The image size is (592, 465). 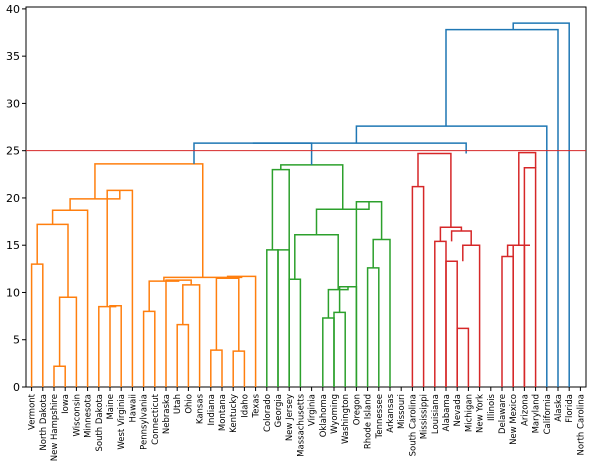 What do you see at coordinates (369, 421) in the screenshot?
I see `leaf-label: Rhode Island` at bounding box center [369, 421].